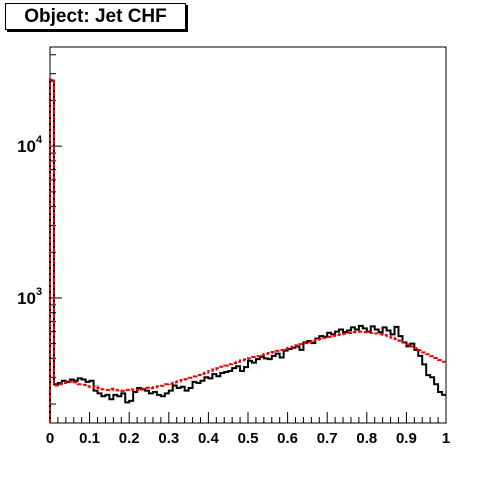 The height and width of the screenshot is (477, 496). I want to click on x-tick-label: 1, so click(446, 438).